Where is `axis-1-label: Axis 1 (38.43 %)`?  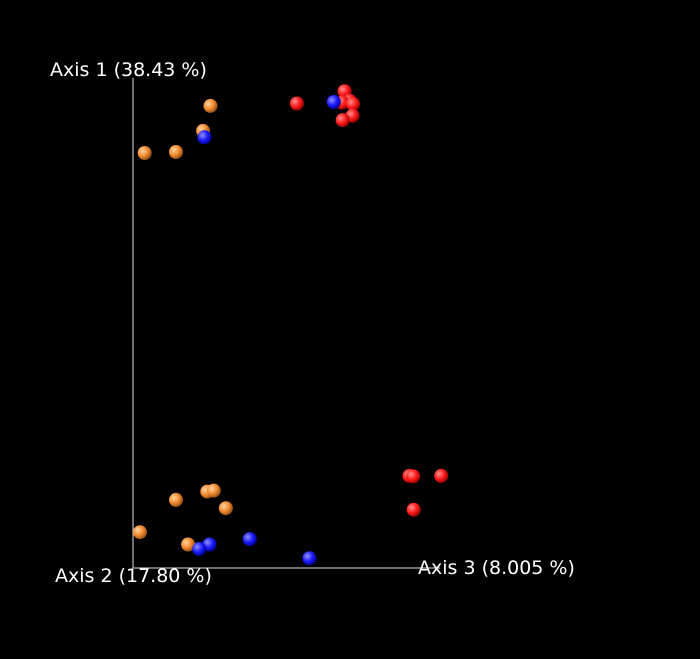
axis-1-label: Axis 1 (38.43 %) is located at coordinates (128, 70).